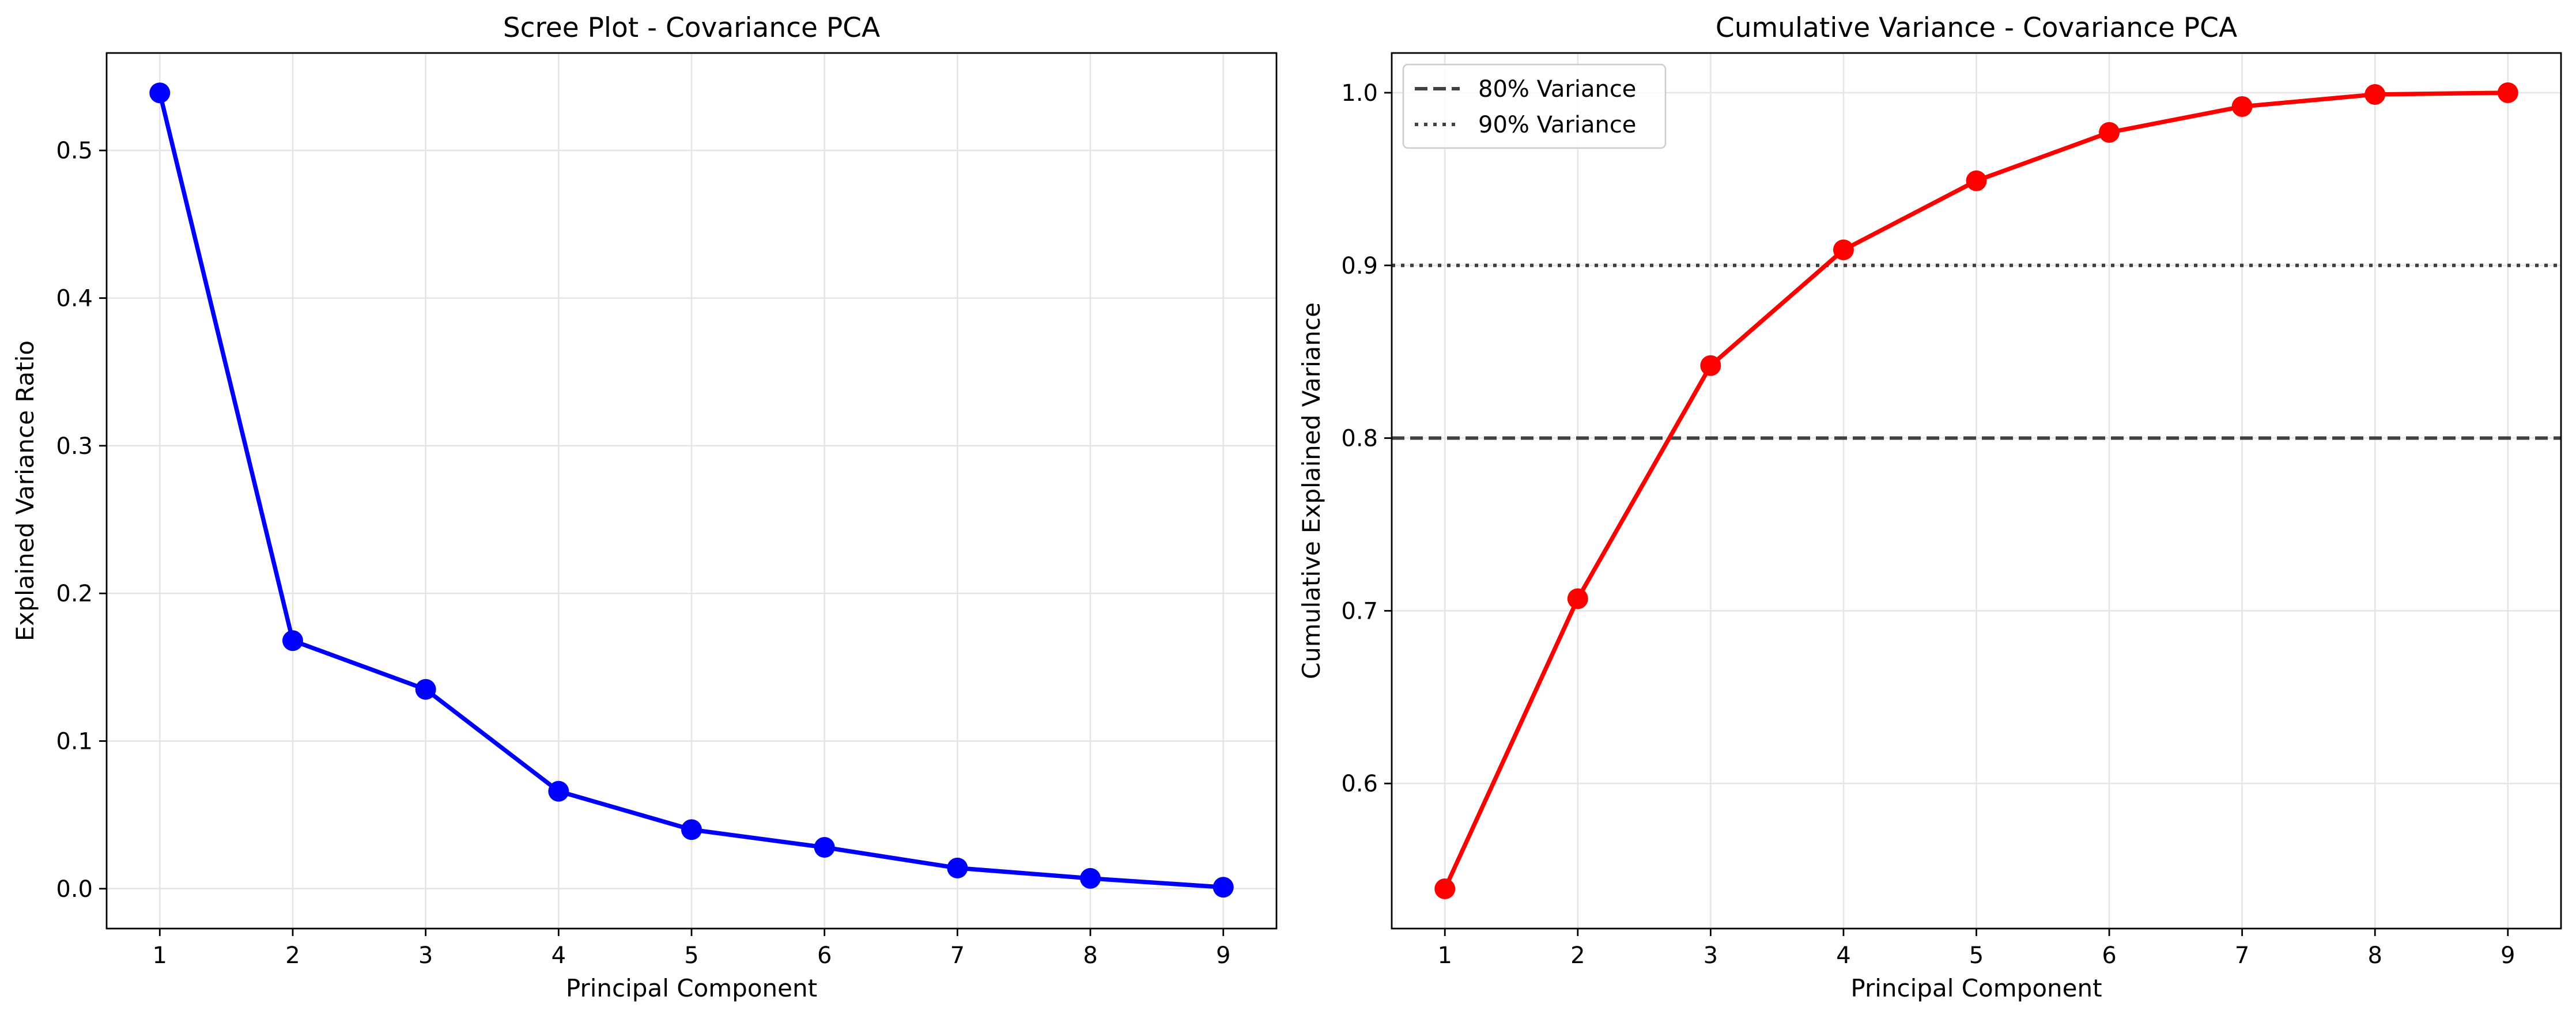 This screenshot has height=1019, width=2576. What do you see at coordinates (1359, 93) in the screenshot?
I see `y-tick-label: 1.0` at bounding box center [1359, 93].